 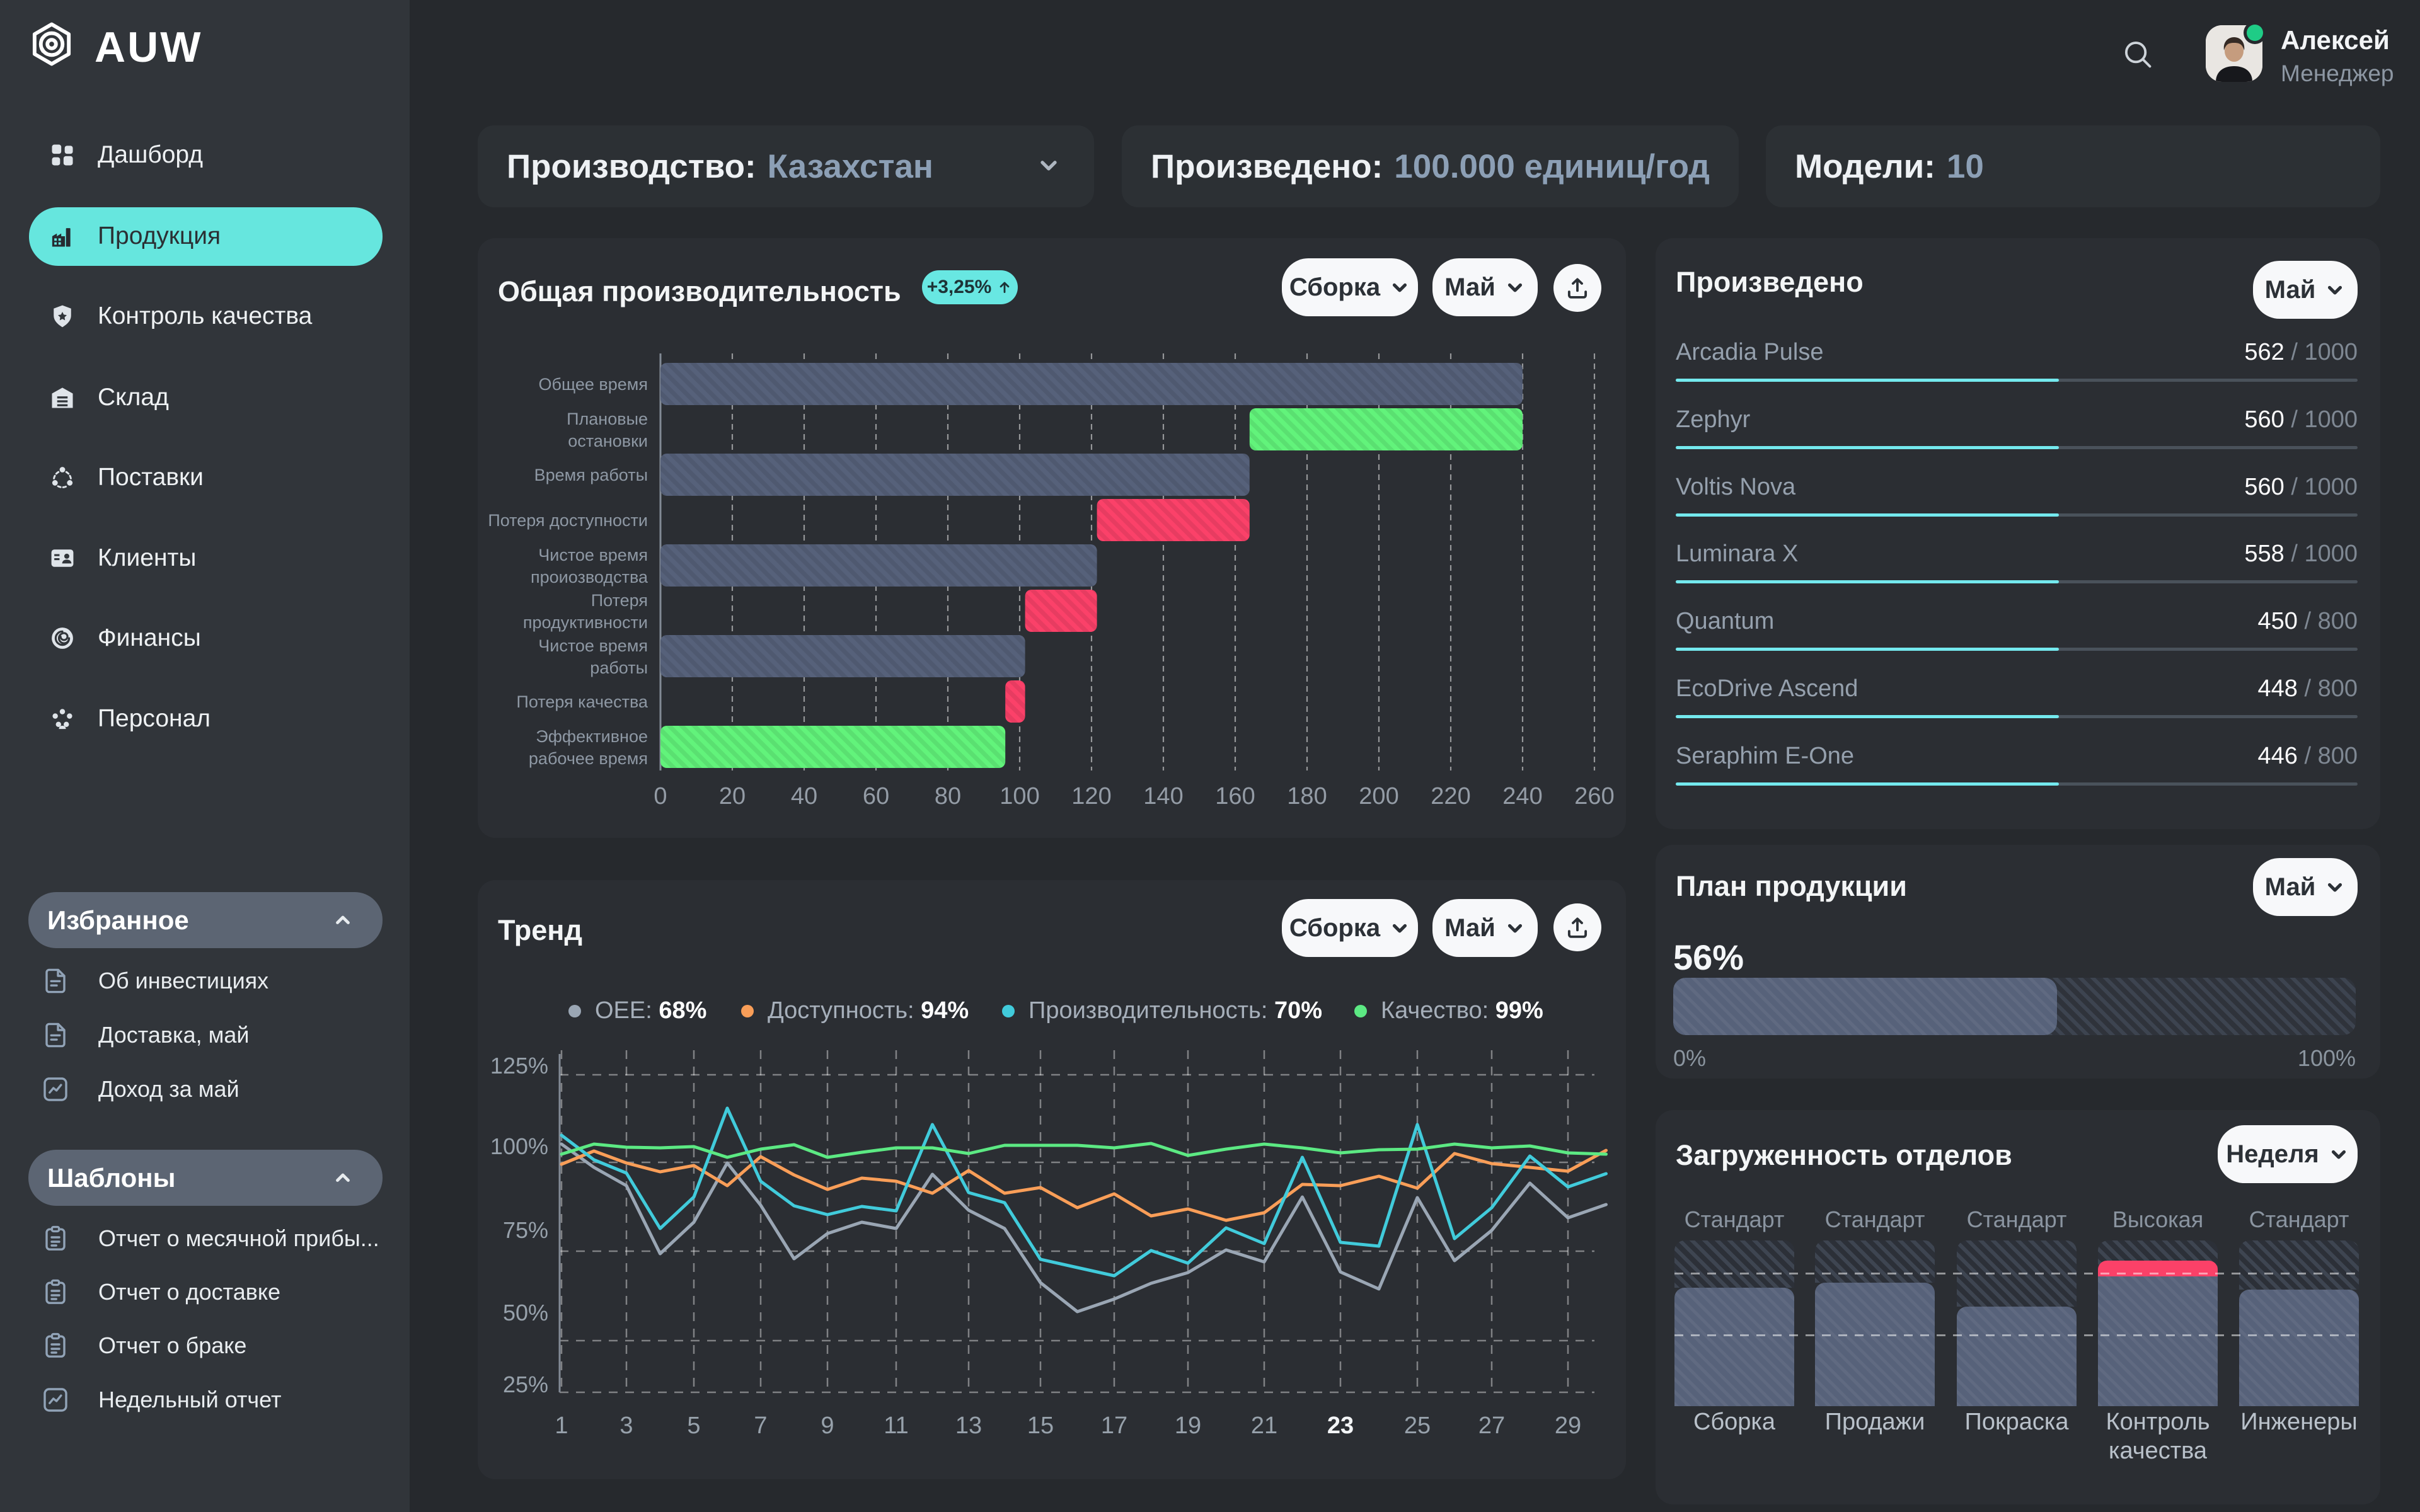 I want to click on svg-text: 9, so click(x=827, y=1425).